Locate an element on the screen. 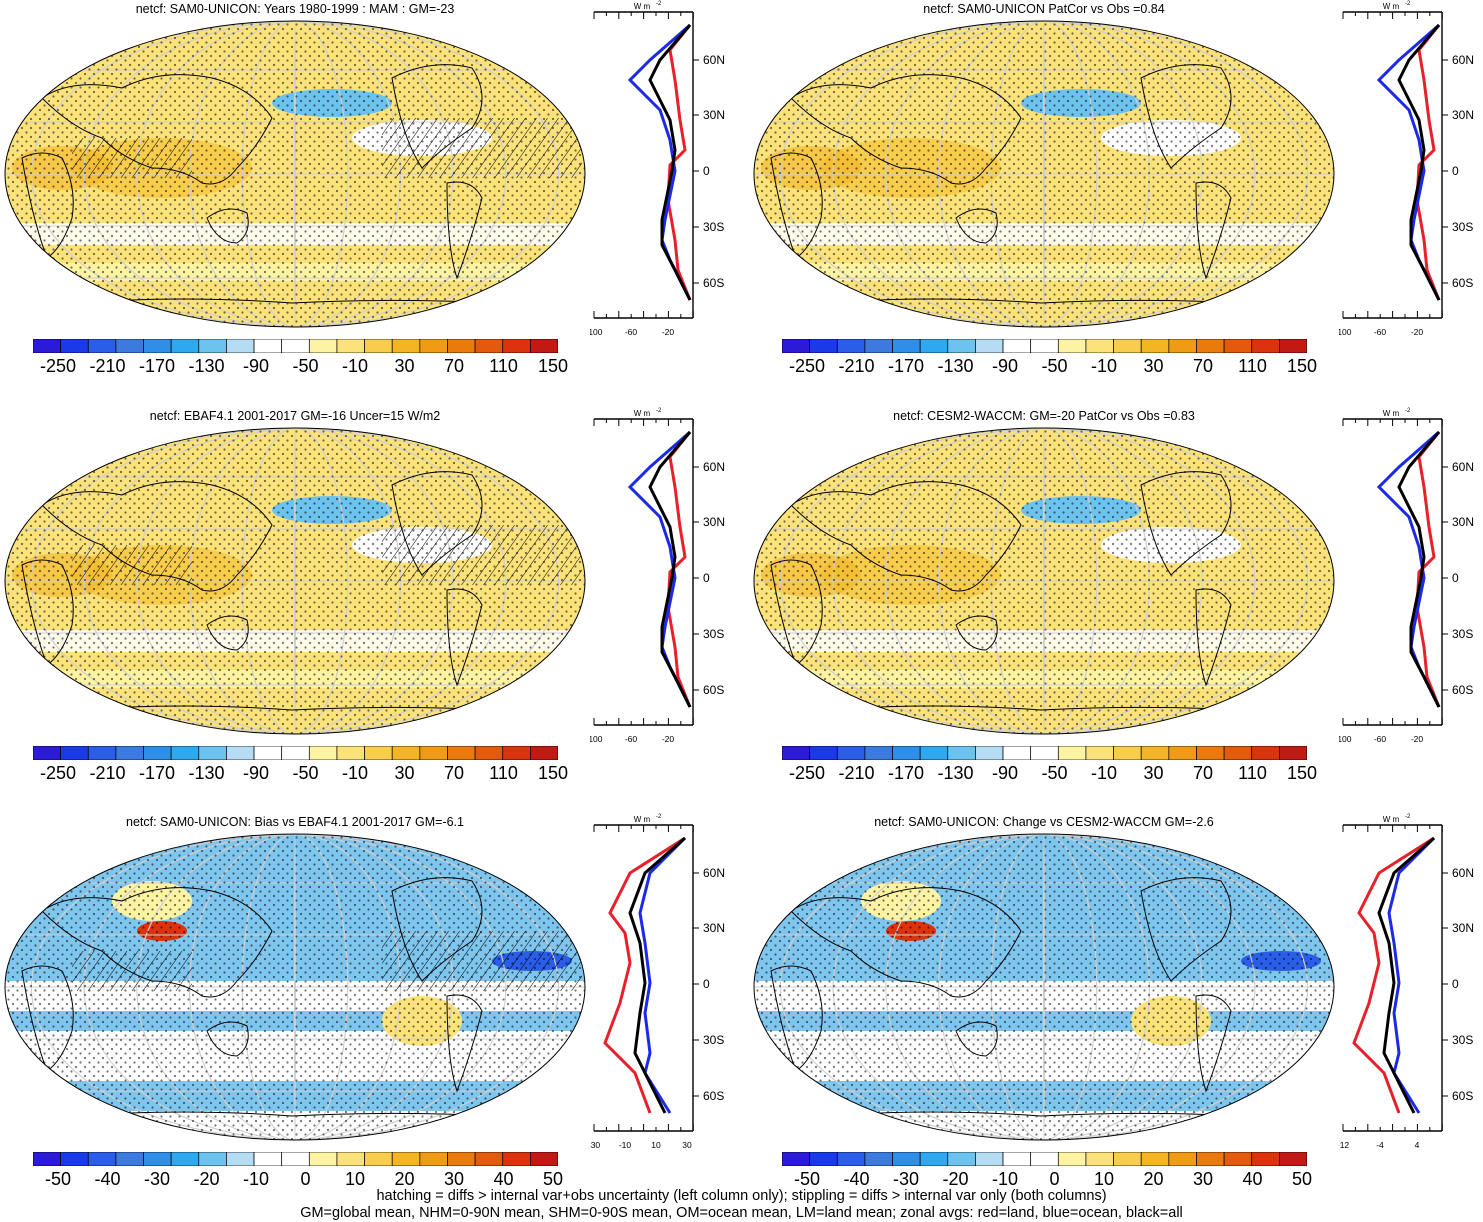 The image size is (1483, 1222). colorbar-labels: -50 -40 -30 -20 -10 0 10 20 30 40 50 is located at coordinates (1047, 1180).